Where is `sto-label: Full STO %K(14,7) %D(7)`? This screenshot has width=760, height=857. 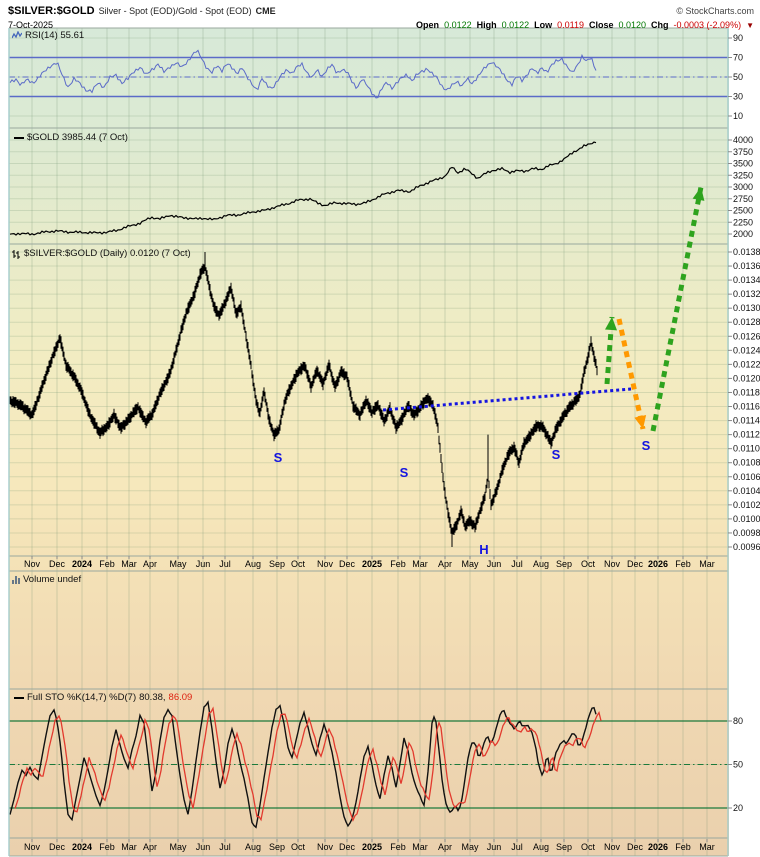 sto-label: Full STO %K(14,7) %D(7) is located at coordinates (82, 697).